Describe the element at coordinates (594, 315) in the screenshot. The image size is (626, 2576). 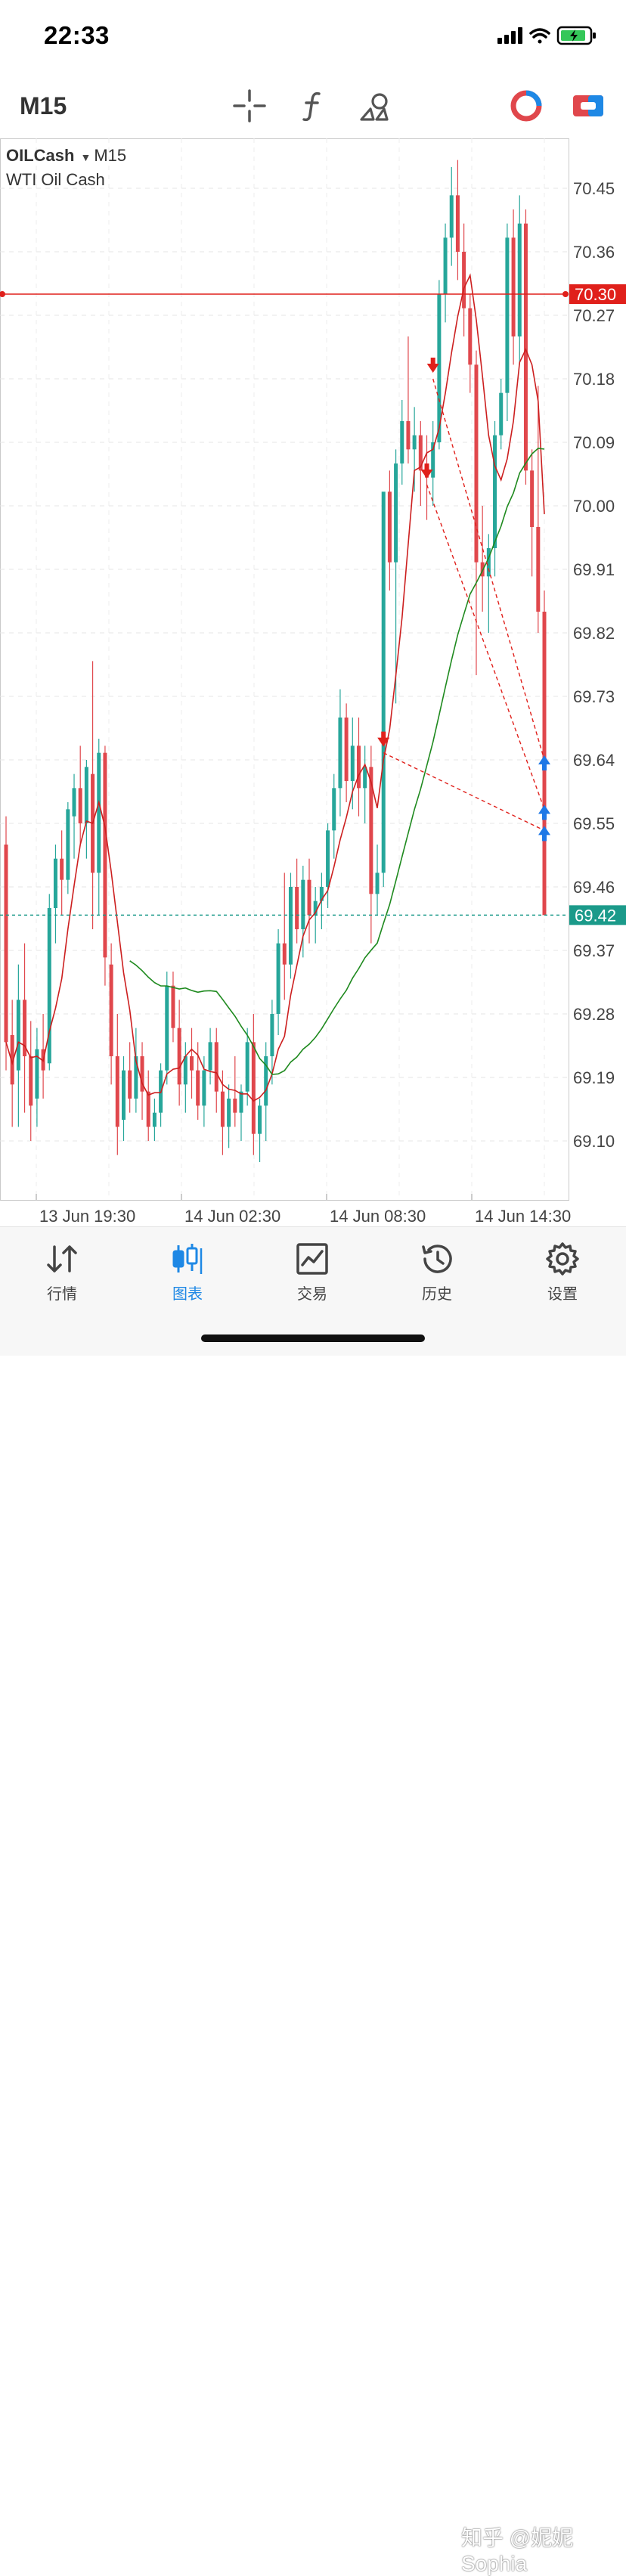
I see `price-tick-label: 70.27` at that location.